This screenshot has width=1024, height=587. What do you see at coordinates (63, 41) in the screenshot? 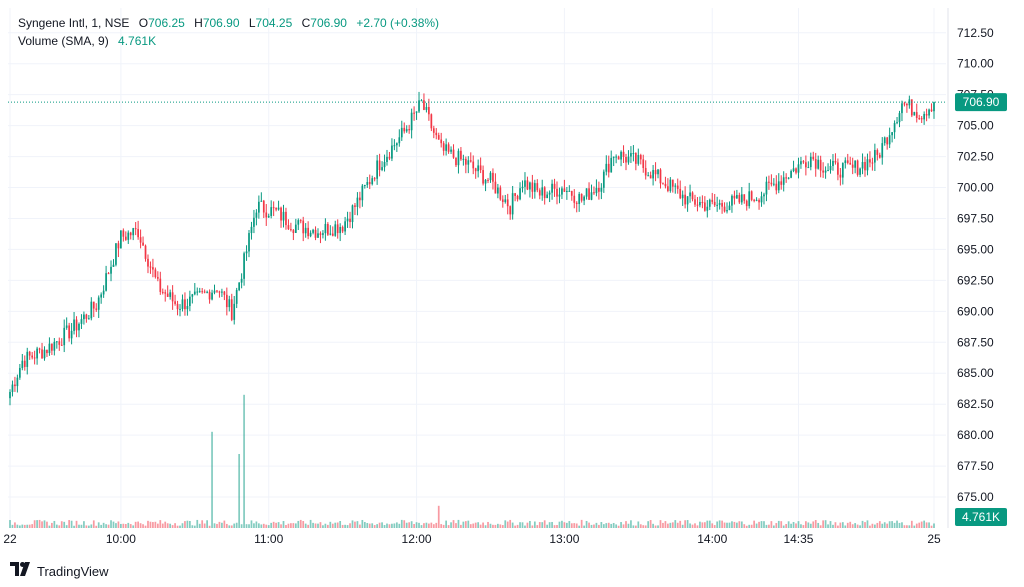
I see `volume-label: Volume (SMA, 9)` at bounding box center [63, 41].